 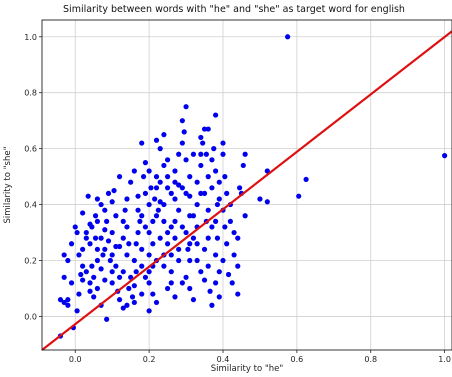 What do you see at coordinates (223, 359) in the screenshot?
I see `x-tick-label: 0.4` at bounding box center [223, 359].